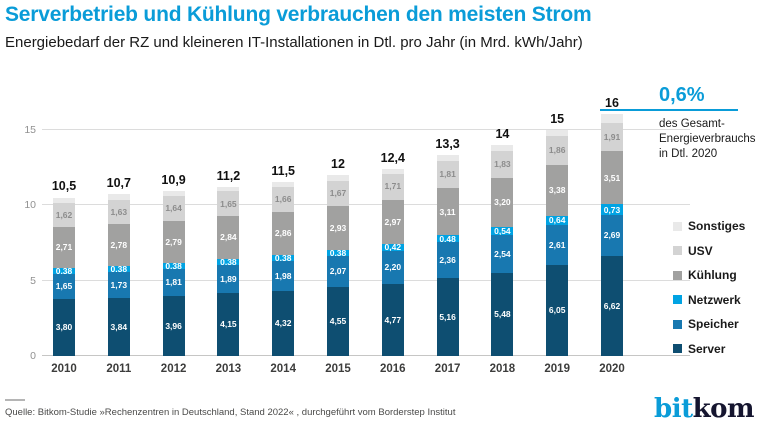 The image size is (760, 430). Describe the element at coordinates (612, 235) in the screenshot. I see `segment-value-label: 2,69` at that location.